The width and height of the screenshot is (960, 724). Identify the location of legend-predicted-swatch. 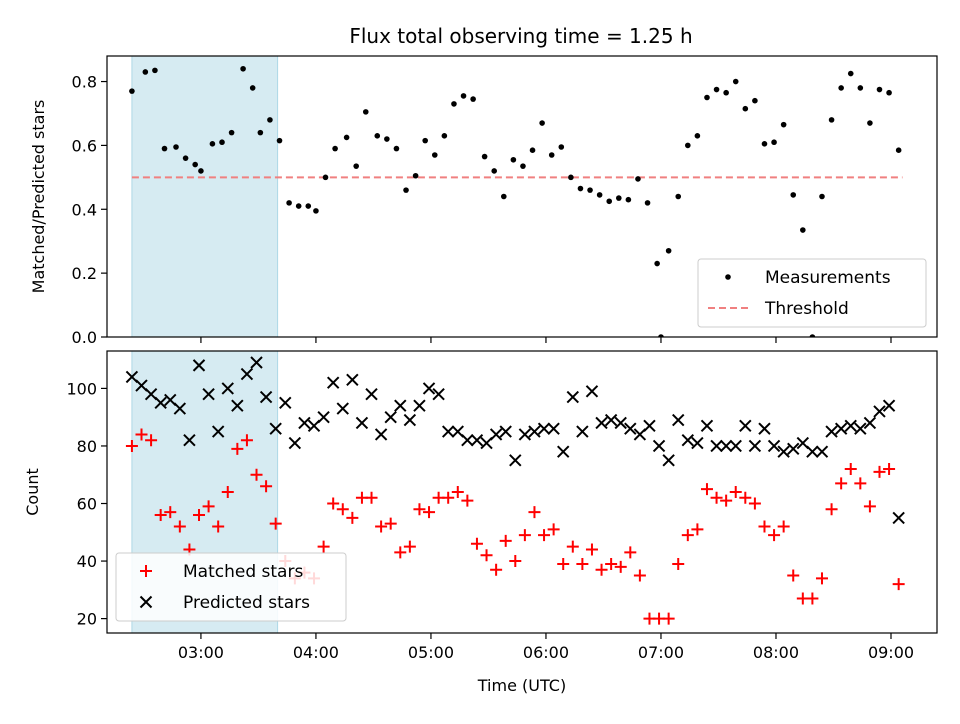
(146, 602).